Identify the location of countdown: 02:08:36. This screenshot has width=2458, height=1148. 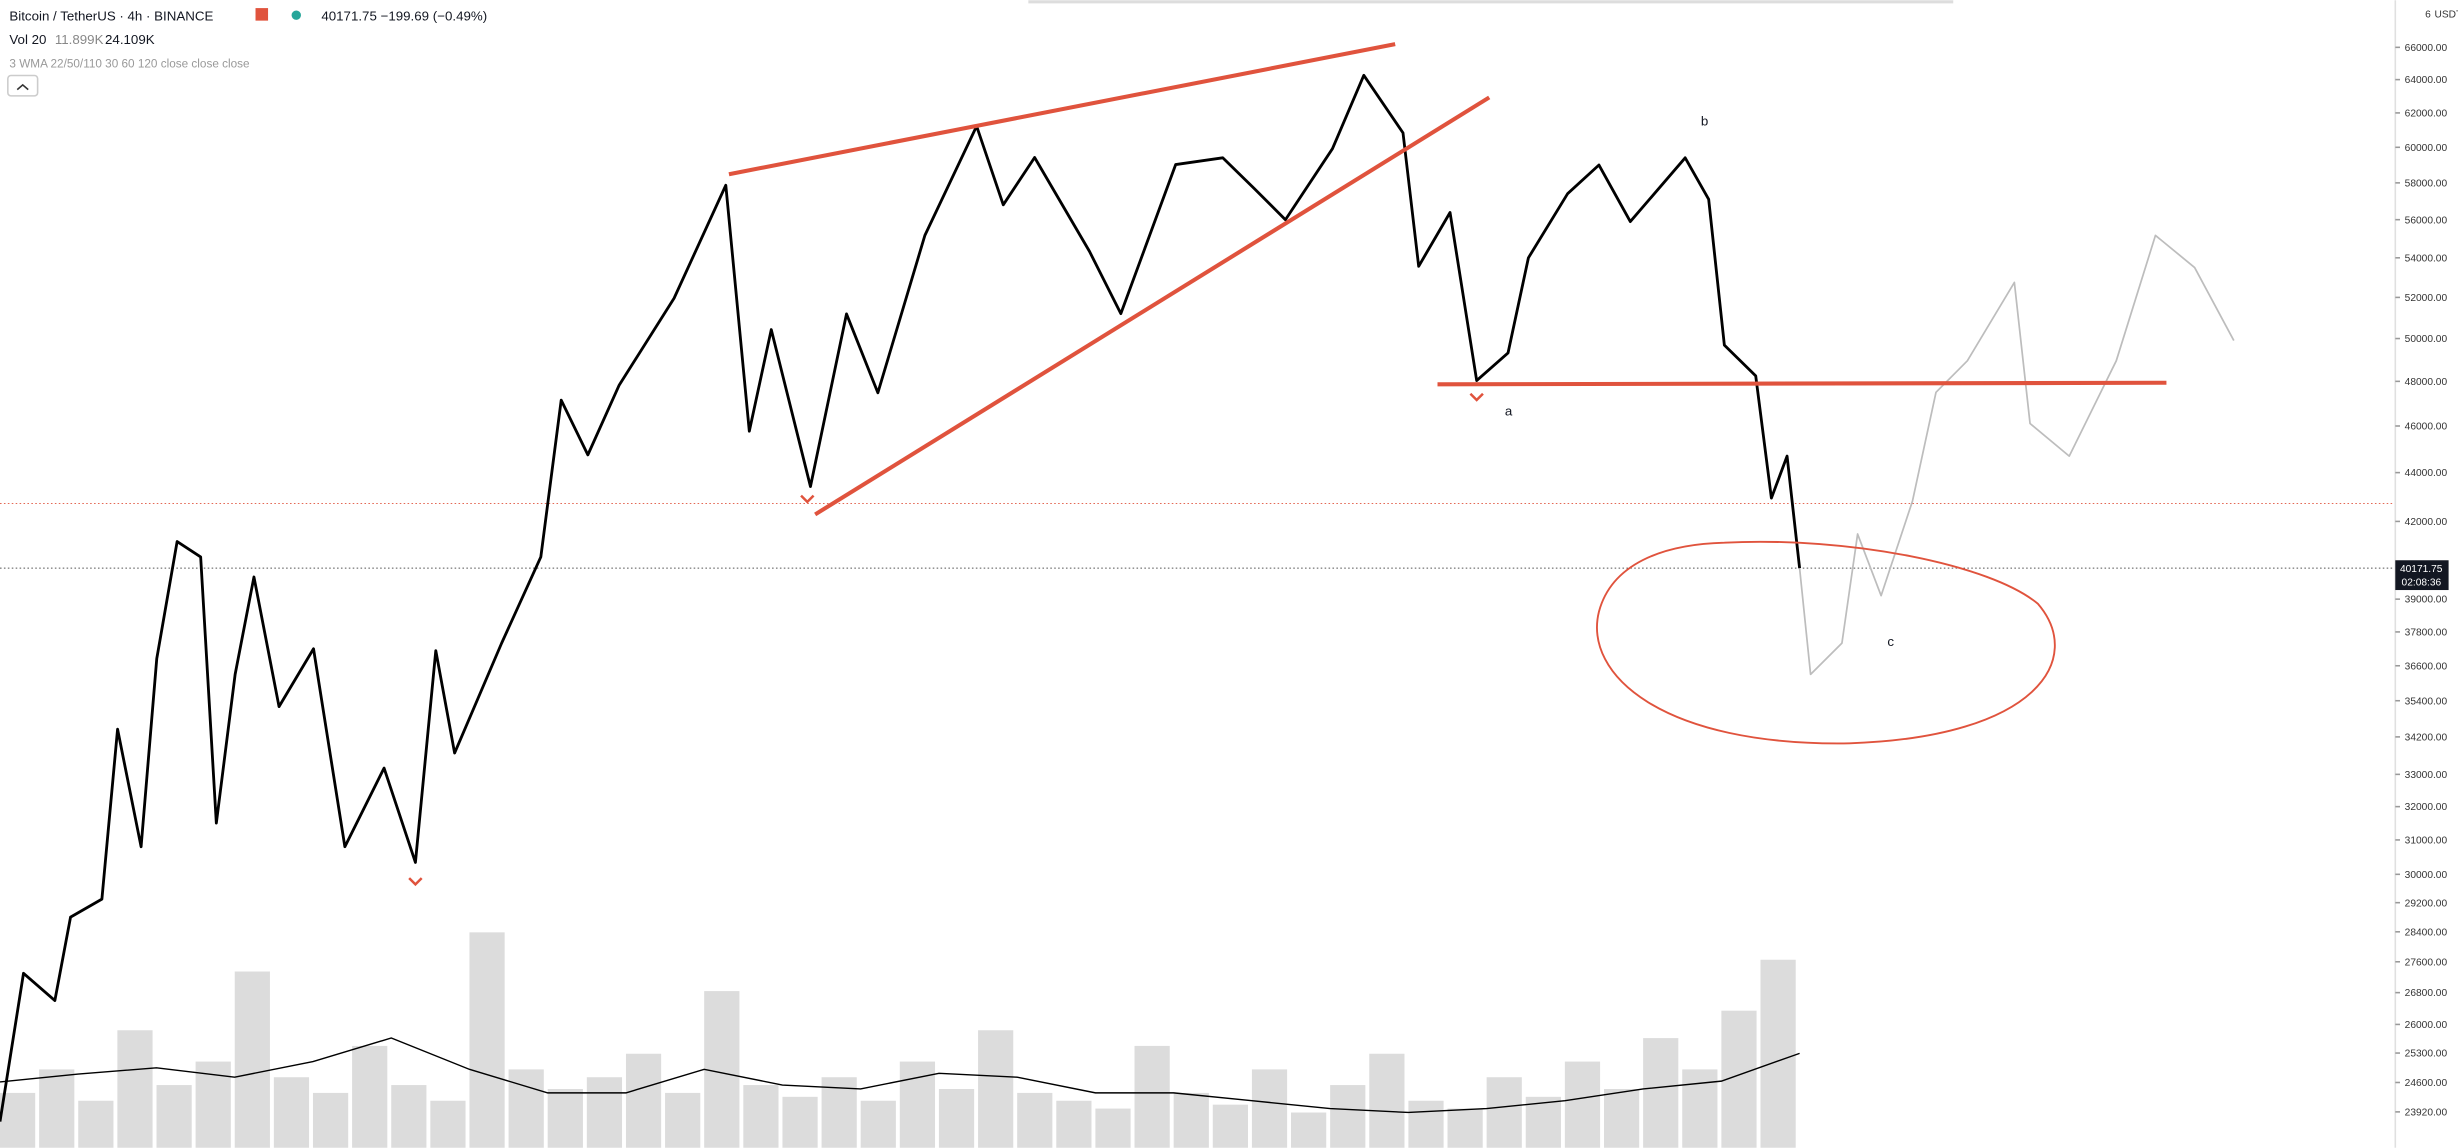
(2422, 582).